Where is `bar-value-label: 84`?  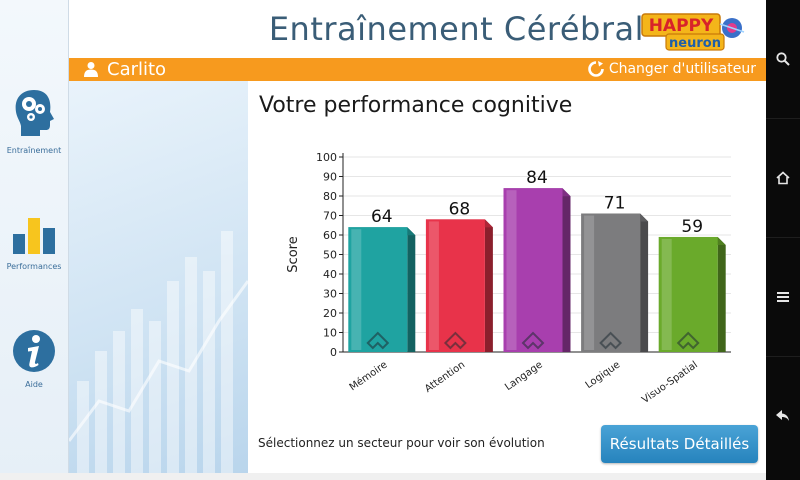 bar-value-label: 84 is located at coordinates (537, 178).